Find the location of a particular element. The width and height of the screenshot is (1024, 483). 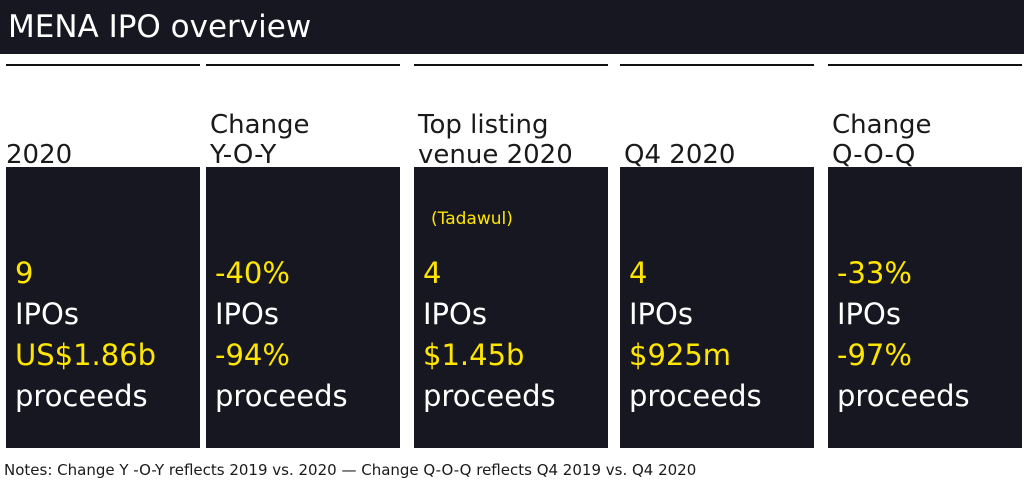

proceeds-value: US$1.86b is located at coordinates (86, 355).